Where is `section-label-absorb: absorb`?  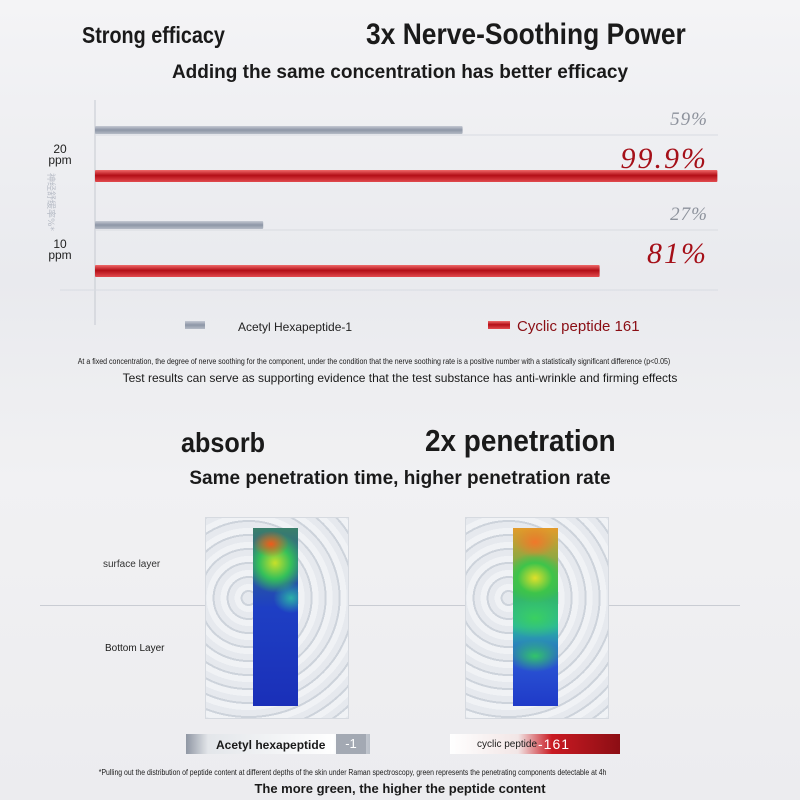 section-label-absorb: absorb is located at coordinates (223, 442).